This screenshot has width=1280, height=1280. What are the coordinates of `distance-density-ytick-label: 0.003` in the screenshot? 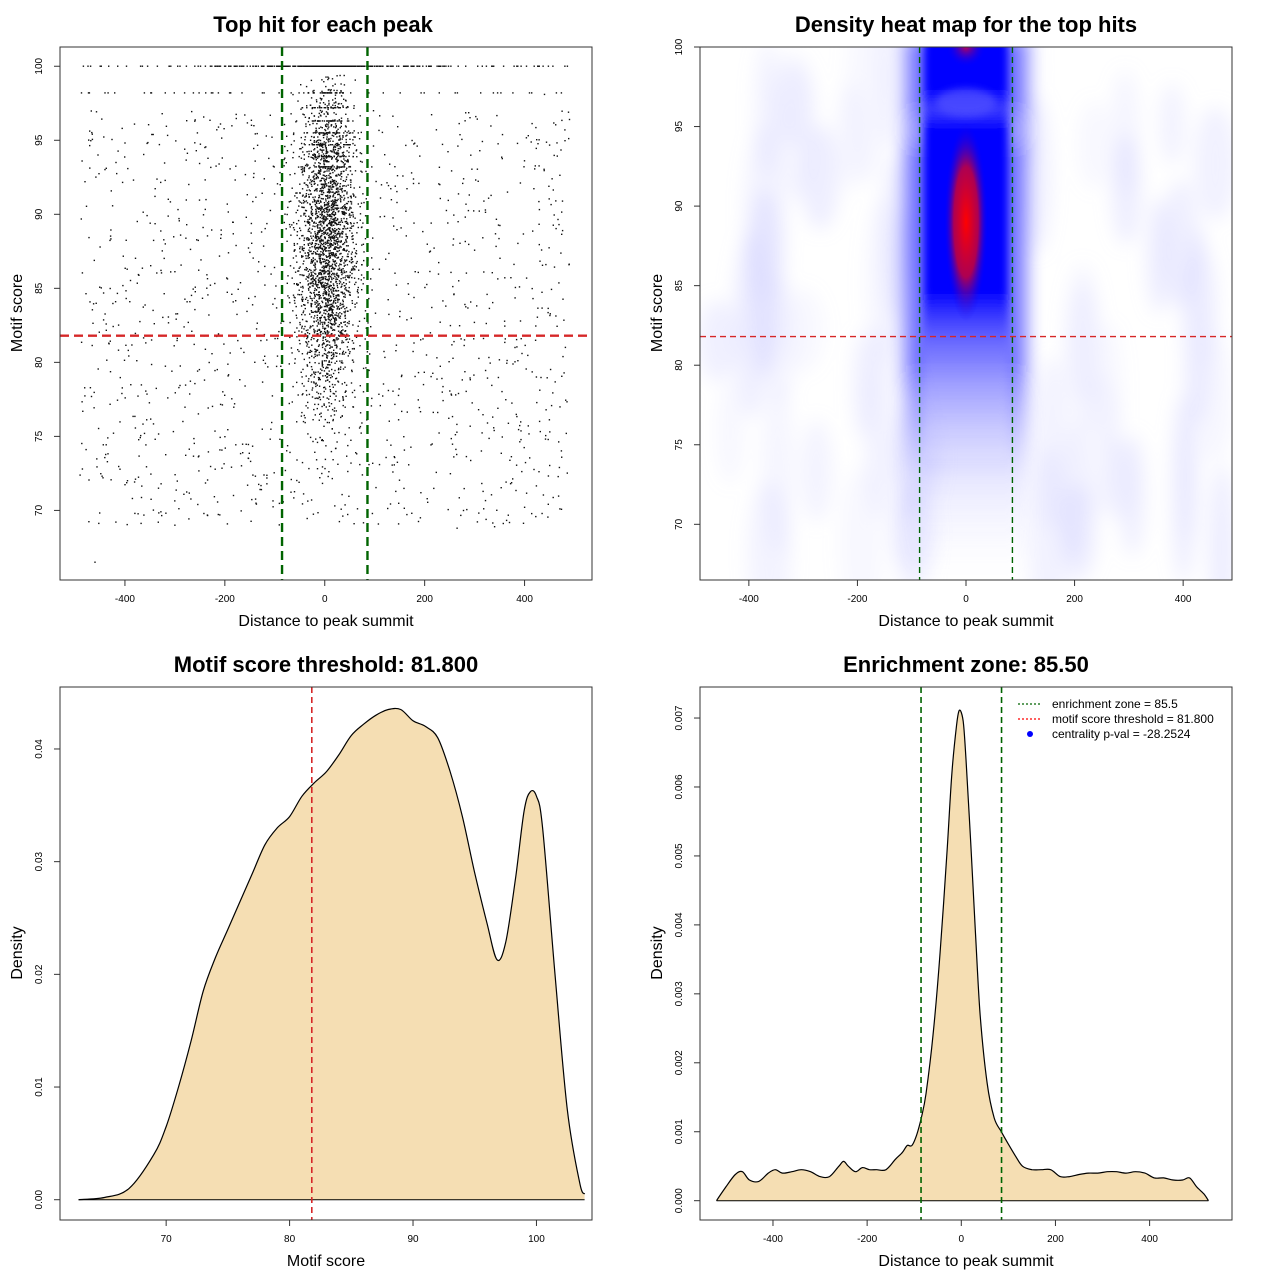 It's located at (679, 993).